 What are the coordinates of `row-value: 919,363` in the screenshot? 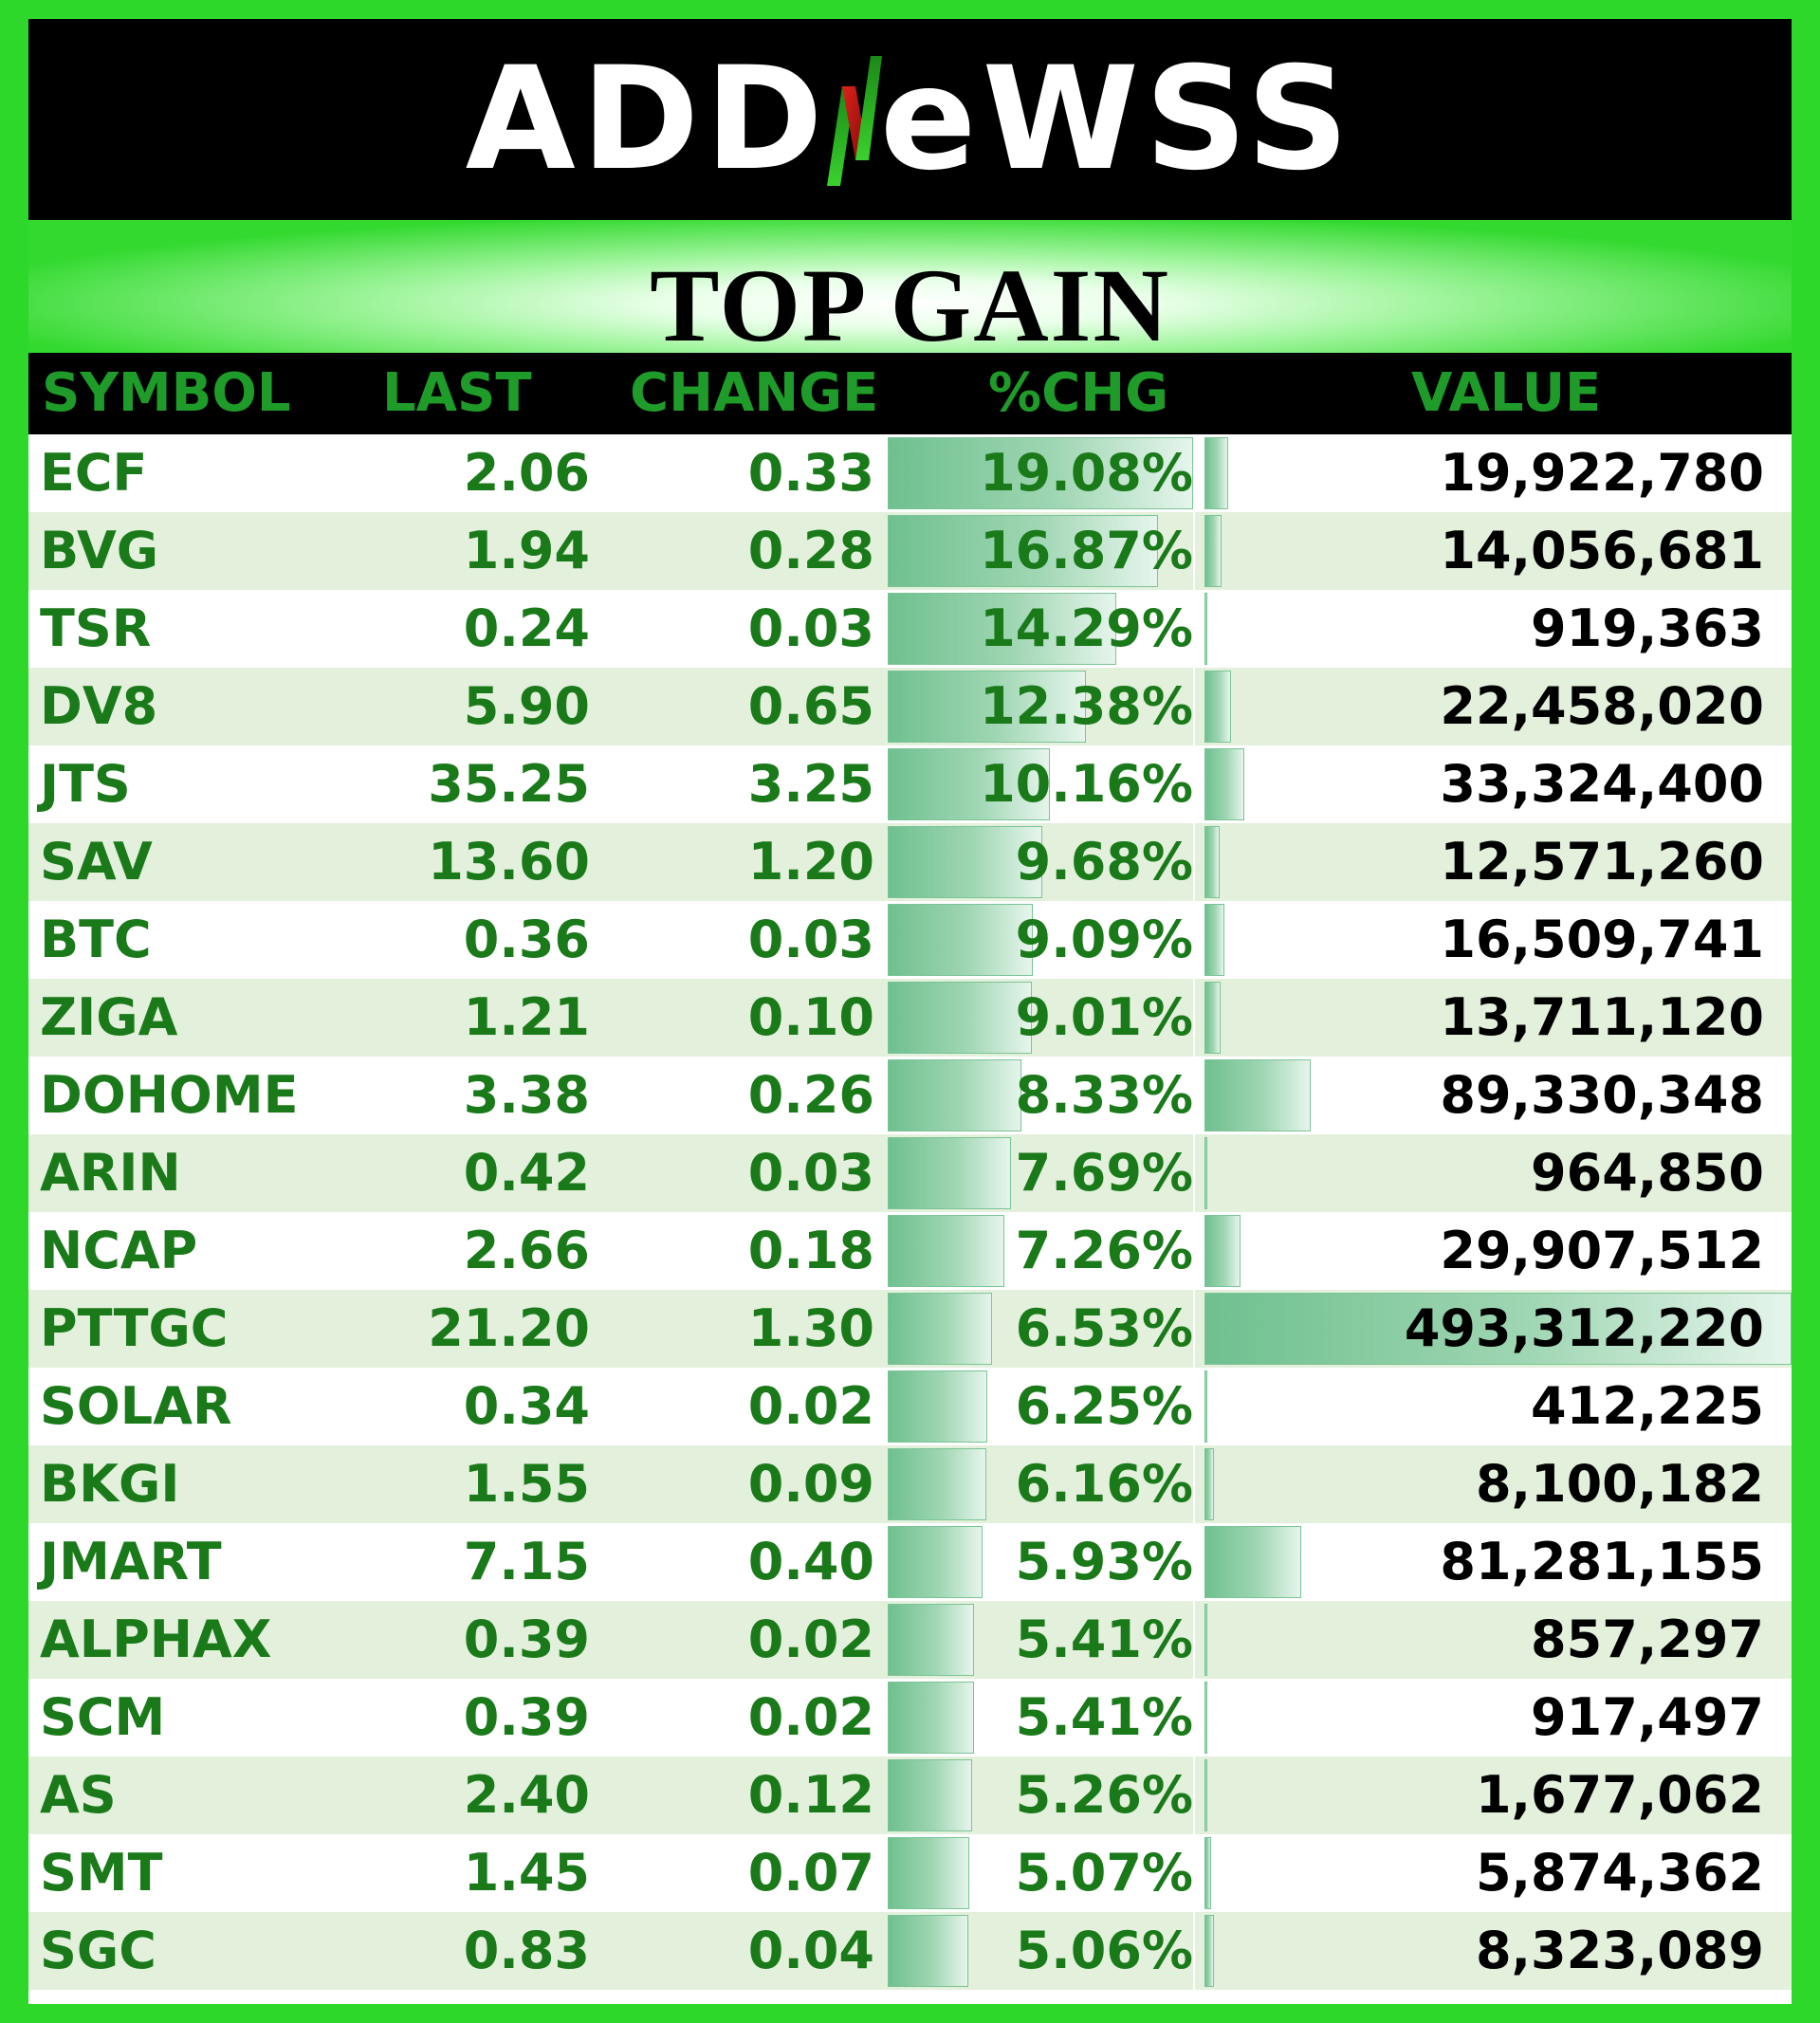 It's located at (1648, 628).